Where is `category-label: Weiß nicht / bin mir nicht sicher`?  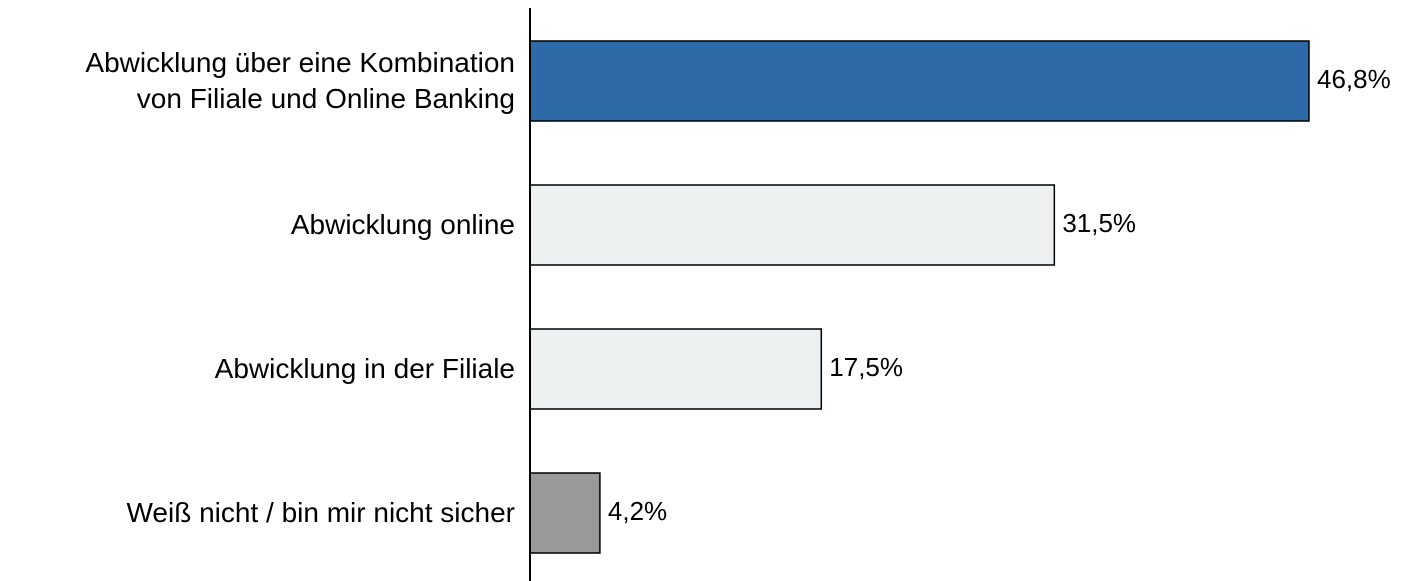 category-label: Weiß nicht / bin mir nicht sicher is located at coordinates (321, 512).